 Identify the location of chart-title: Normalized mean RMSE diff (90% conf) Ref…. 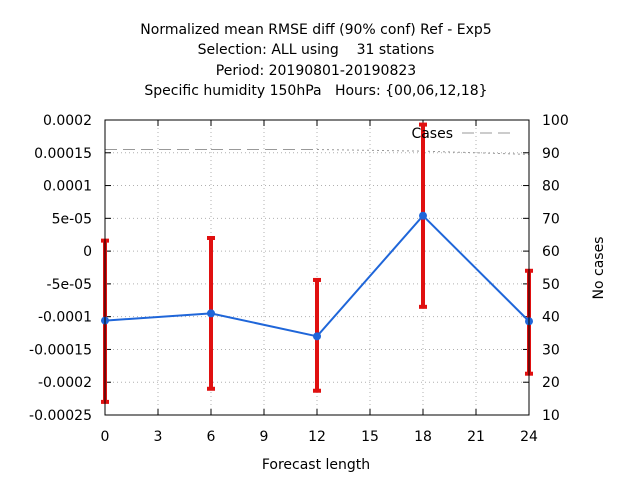
(315, 60).